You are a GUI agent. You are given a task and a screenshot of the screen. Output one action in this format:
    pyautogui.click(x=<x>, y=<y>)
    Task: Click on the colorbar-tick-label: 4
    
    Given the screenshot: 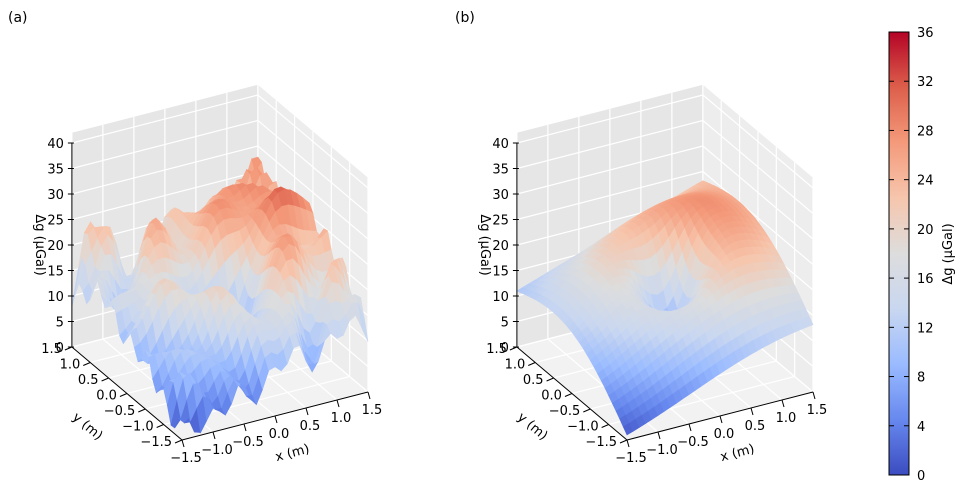 What is the action you would take?
    pyautogui.click(x=921, y=427)
    